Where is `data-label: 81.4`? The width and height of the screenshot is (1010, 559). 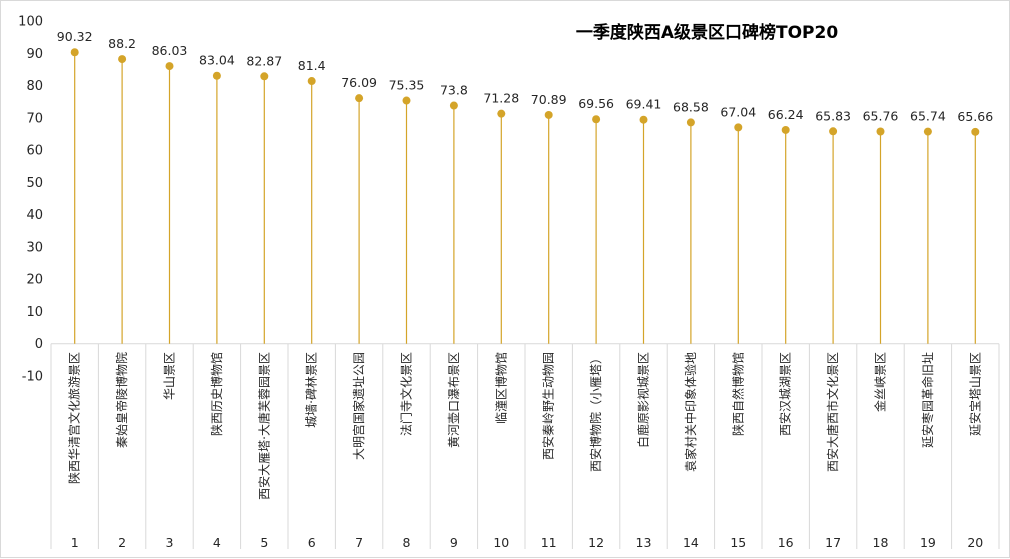 data-label: 81.4 is located at coordinates (312, 65).